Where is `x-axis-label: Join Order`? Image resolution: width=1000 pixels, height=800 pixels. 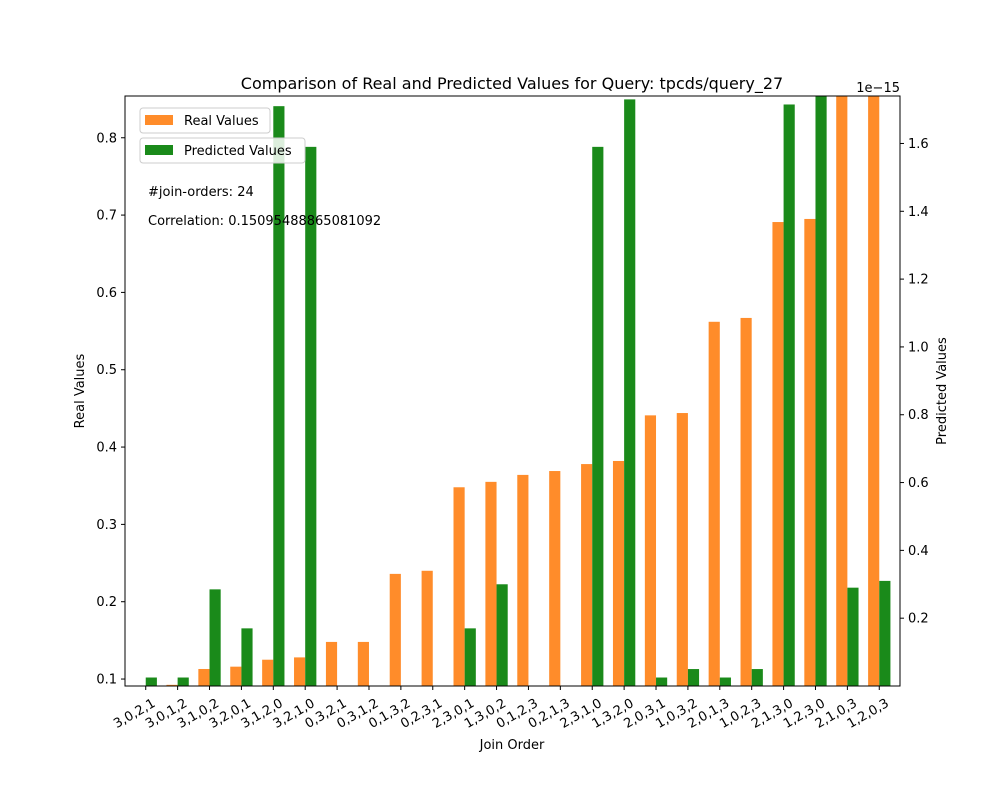 x-axis-label: Join Order is located at coordinates (512, 745).